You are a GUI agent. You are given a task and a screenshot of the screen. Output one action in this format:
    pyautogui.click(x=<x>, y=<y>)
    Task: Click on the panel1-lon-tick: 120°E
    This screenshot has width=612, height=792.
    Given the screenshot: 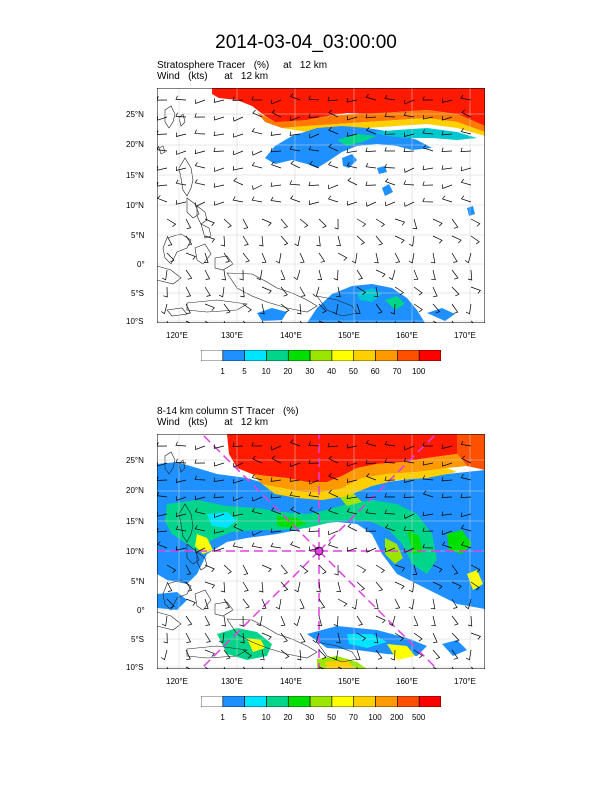 What is the action you would take?
    pyautogui.click(x=177, y=335)
    